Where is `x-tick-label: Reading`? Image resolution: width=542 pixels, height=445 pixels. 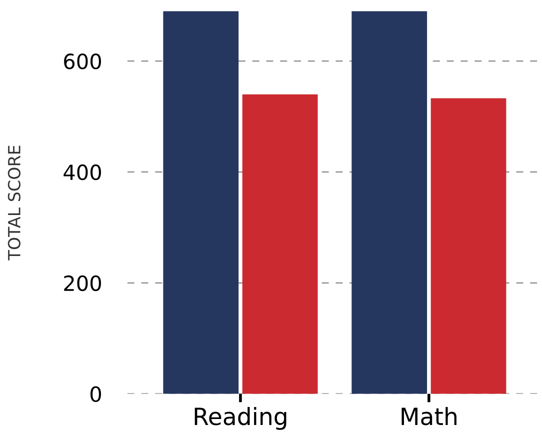 x-tick-label: Reading is located at coordinates (240, 418).